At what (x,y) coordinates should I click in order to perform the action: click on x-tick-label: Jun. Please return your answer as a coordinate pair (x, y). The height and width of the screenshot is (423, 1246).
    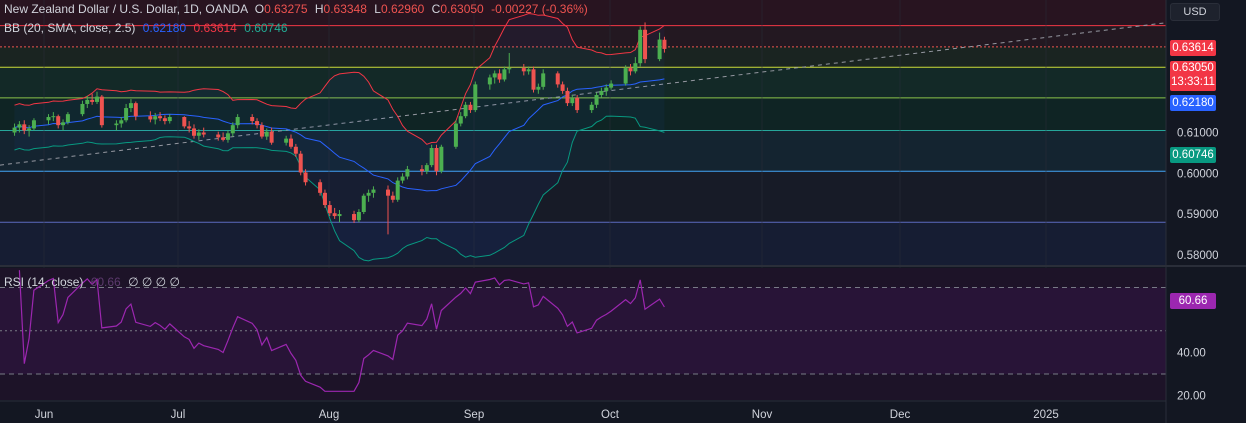
    Looking at the image, I should click on (44, 415).